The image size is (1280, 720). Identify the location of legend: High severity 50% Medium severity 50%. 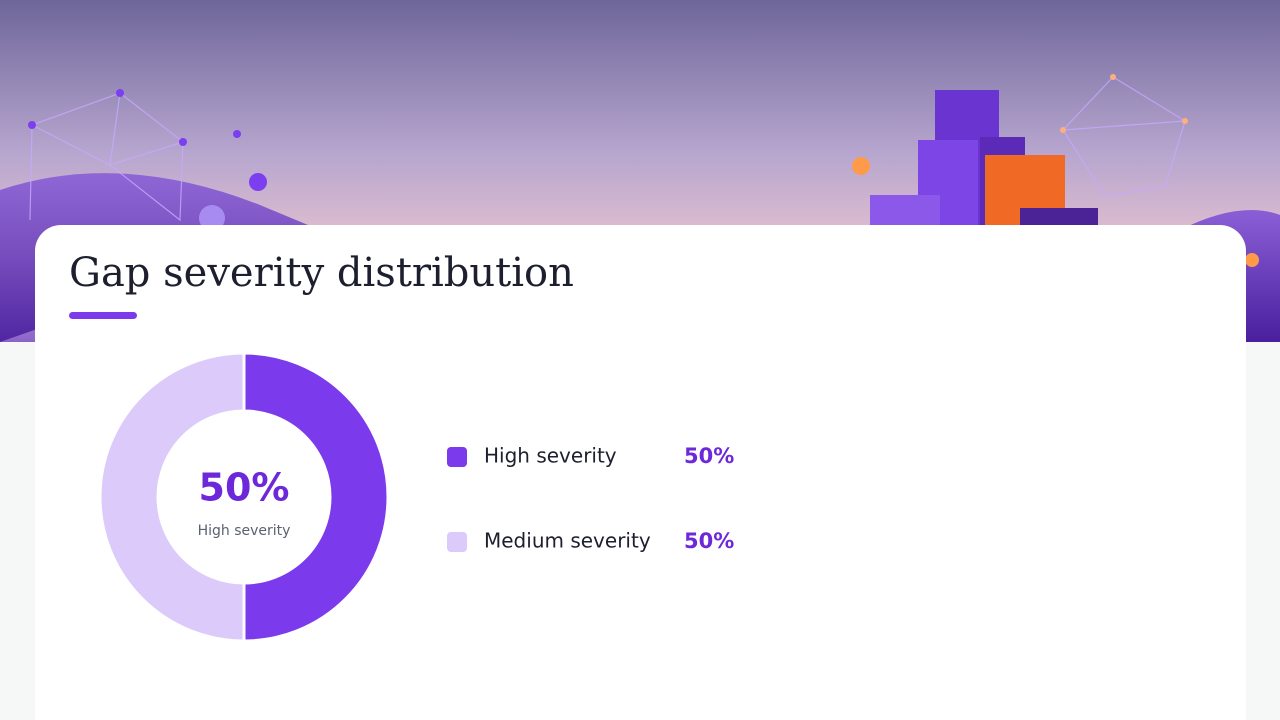
(590, 498).